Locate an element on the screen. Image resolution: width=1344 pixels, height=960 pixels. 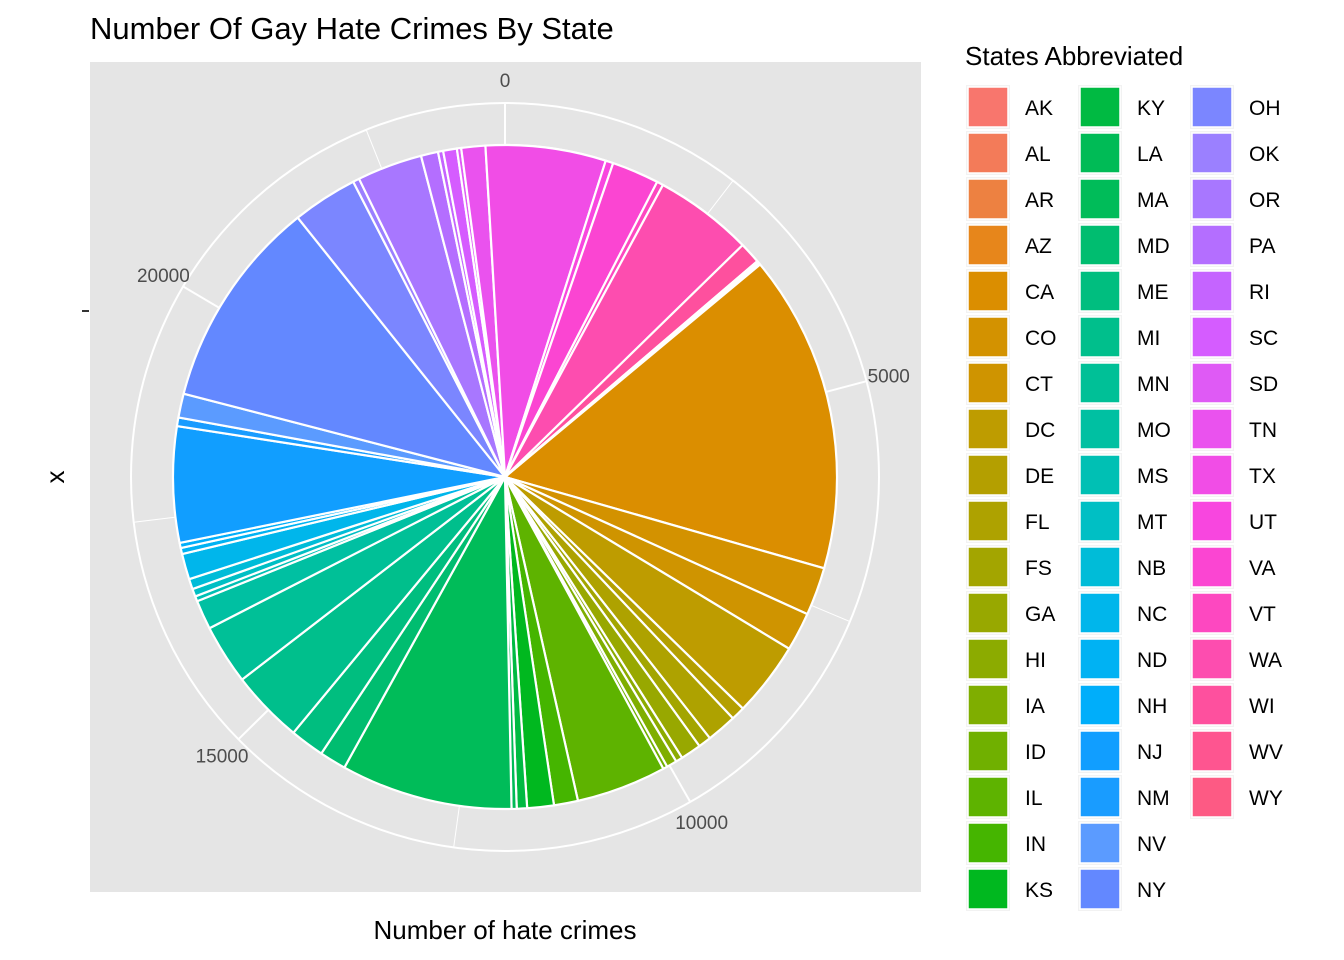
legend-label-ri: RI is located at coordinates (1259, 292).